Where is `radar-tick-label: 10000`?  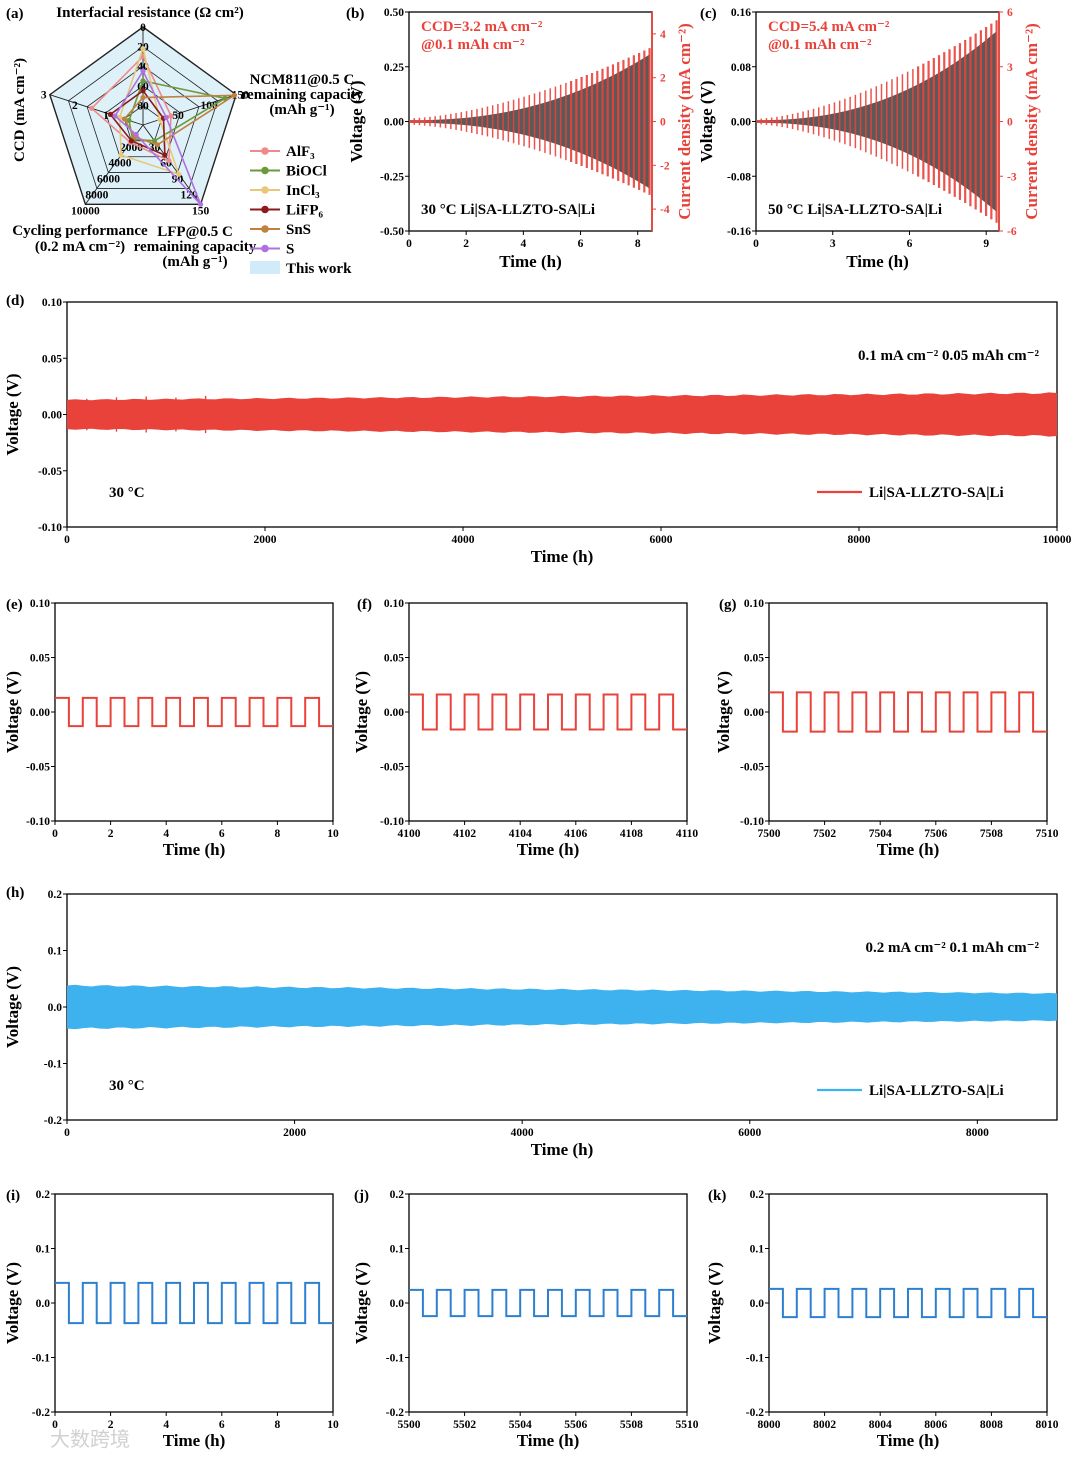 radar-tick-label: 10000 is located at coordinates (85, 211).